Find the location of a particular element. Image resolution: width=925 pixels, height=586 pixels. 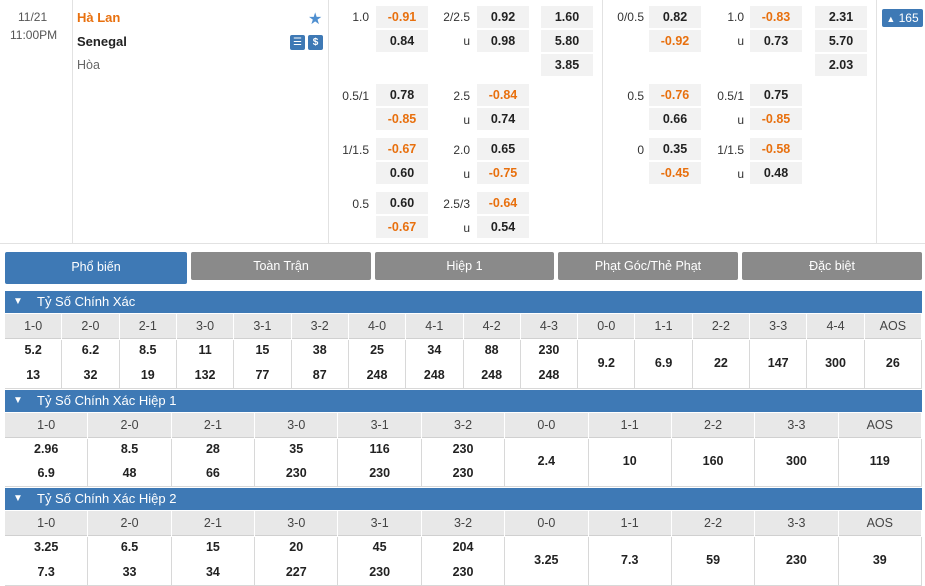

h1-x12-away-odd: 5.70 is located at coordinates (841, 41).